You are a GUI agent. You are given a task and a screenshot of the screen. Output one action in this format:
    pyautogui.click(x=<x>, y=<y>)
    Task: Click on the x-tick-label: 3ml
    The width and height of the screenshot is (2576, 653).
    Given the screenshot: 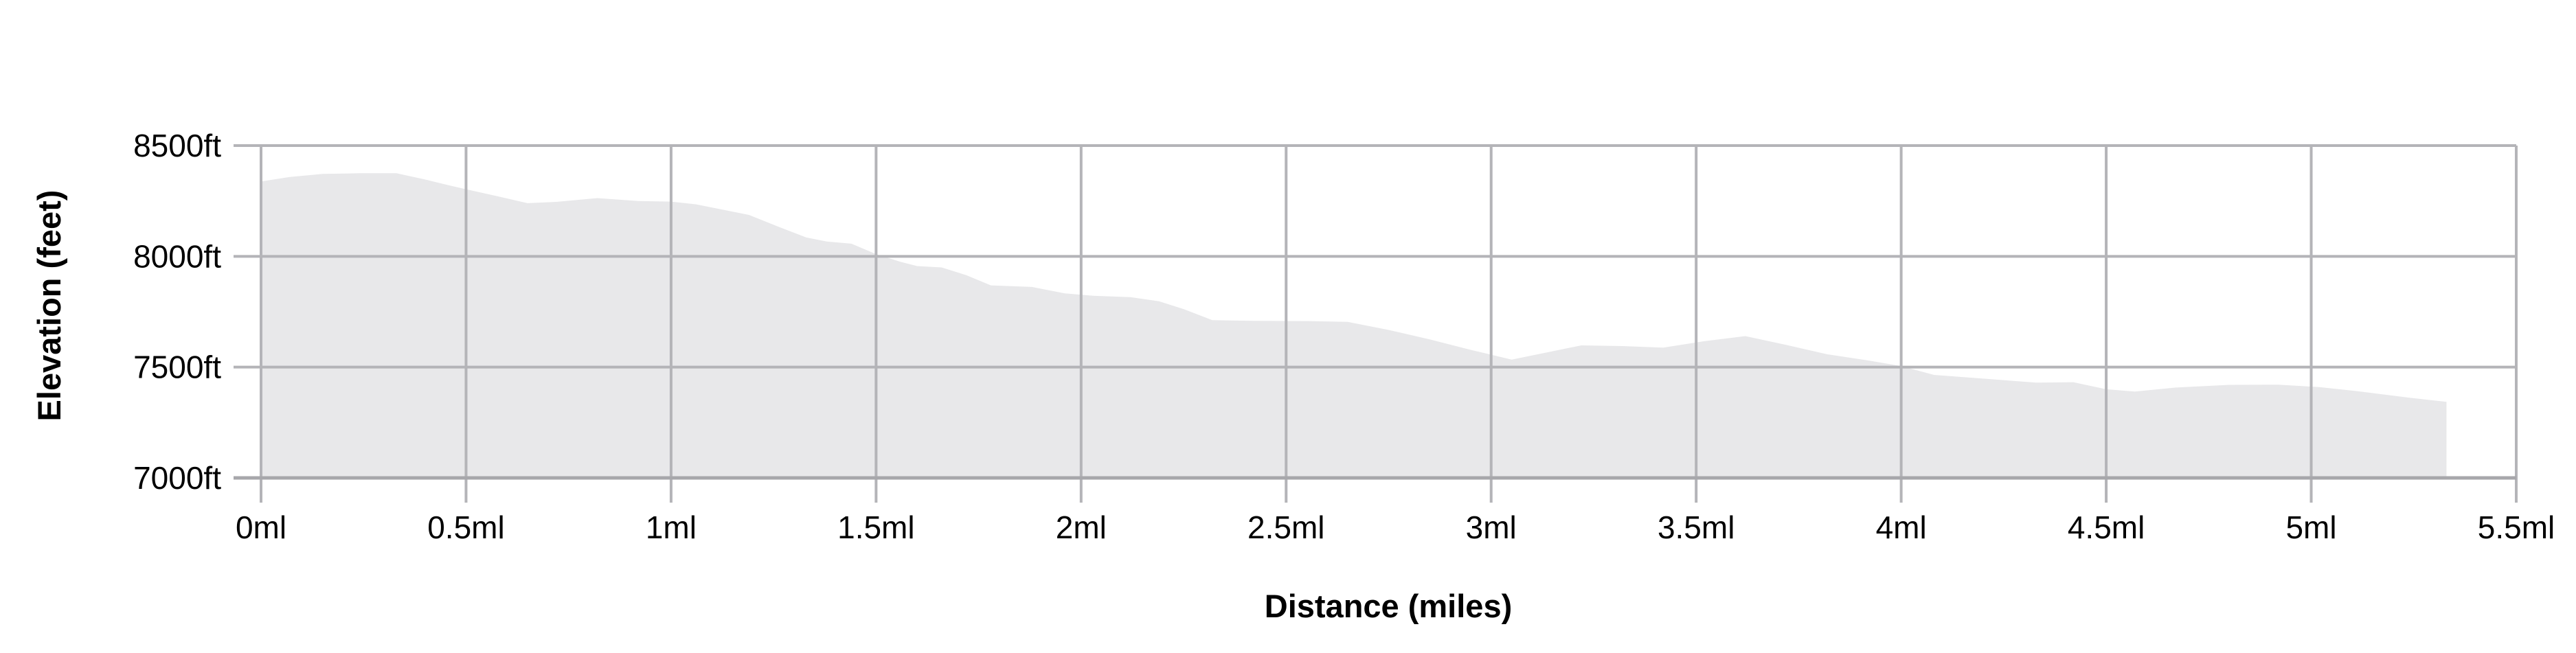 What is the action you would take?
    pyautogui.click(x=1491, y=527)
    